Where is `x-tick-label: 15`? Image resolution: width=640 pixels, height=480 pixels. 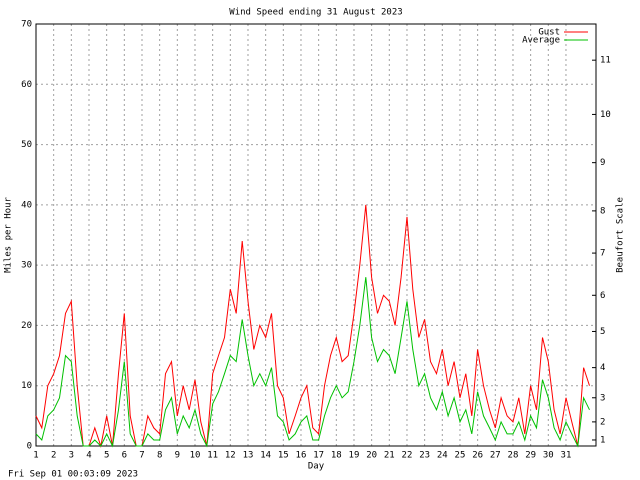 x-tick-label: 15 is located at coordinates (283, 456).